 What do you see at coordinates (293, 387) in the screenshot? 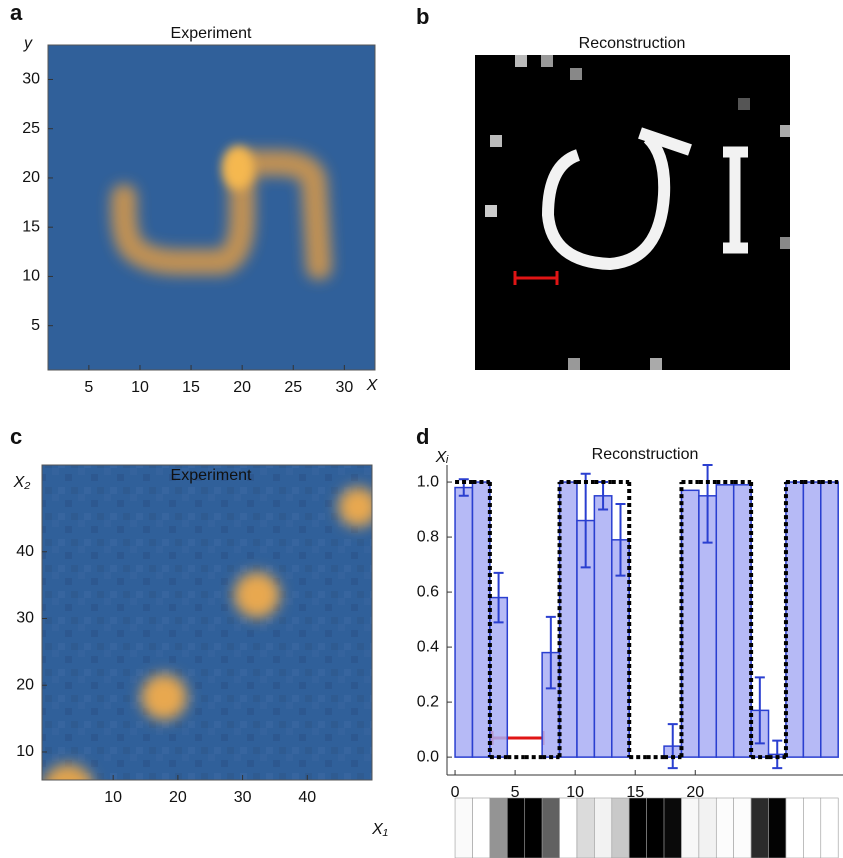
I see `x-tick-label: 25` at bounding box center [293, 387].